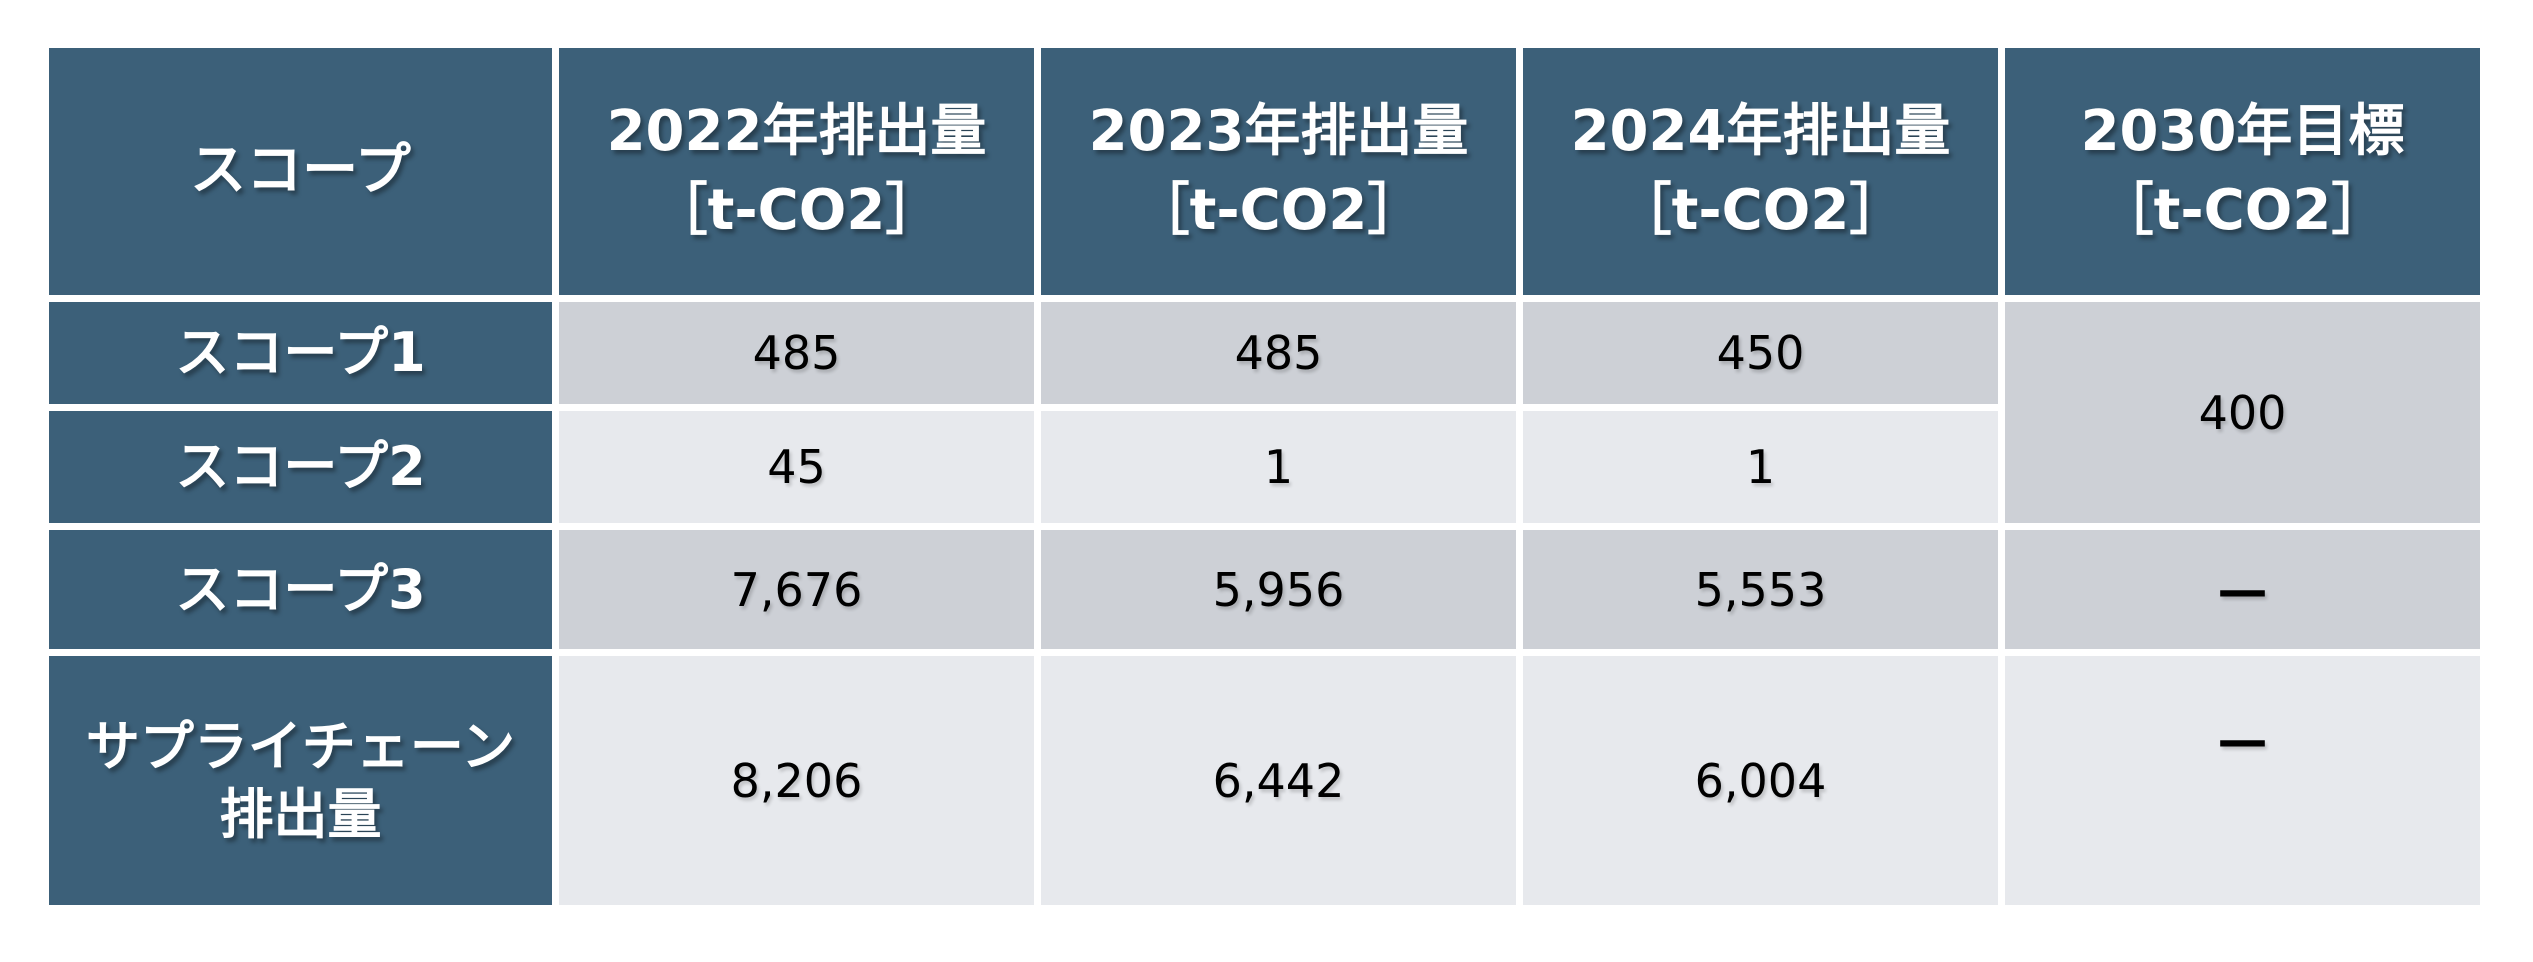 The width and height of the screenshot is (2533, 962). What do you see at coordinates (2242, 210) in the screenshot?
I see `header-2030-unit: ［t-CO2］` at bounding box center [2242, 210].